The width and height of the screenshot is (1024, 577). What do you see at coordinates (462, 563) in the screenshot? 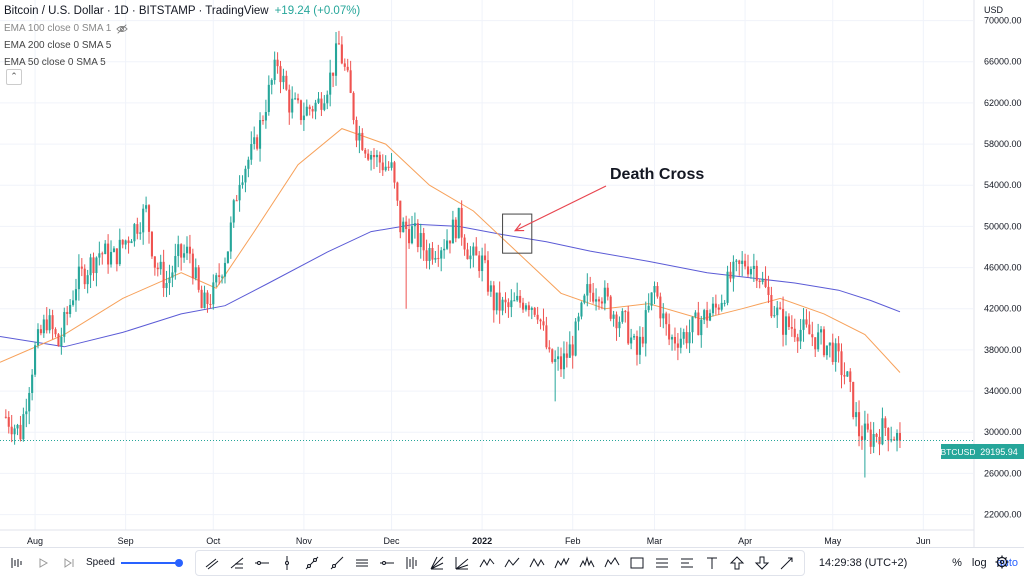
I see `tool-gann-fan` at bounding box center [462, 563].